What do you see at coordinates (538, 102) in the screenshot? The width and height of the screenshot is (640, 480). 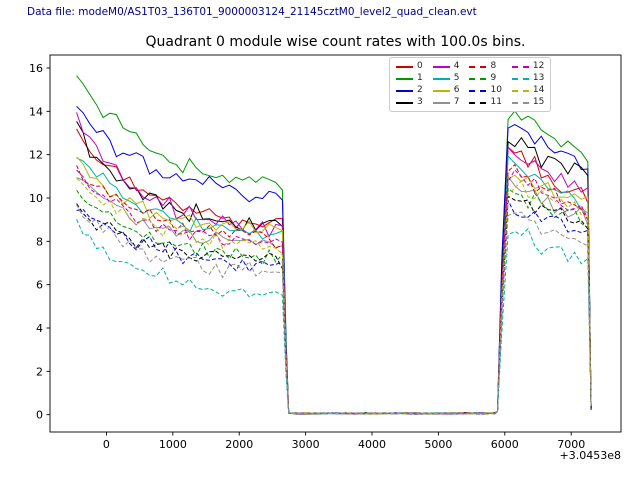 I see `legend-label: 15` at bounding box center [538, 102].